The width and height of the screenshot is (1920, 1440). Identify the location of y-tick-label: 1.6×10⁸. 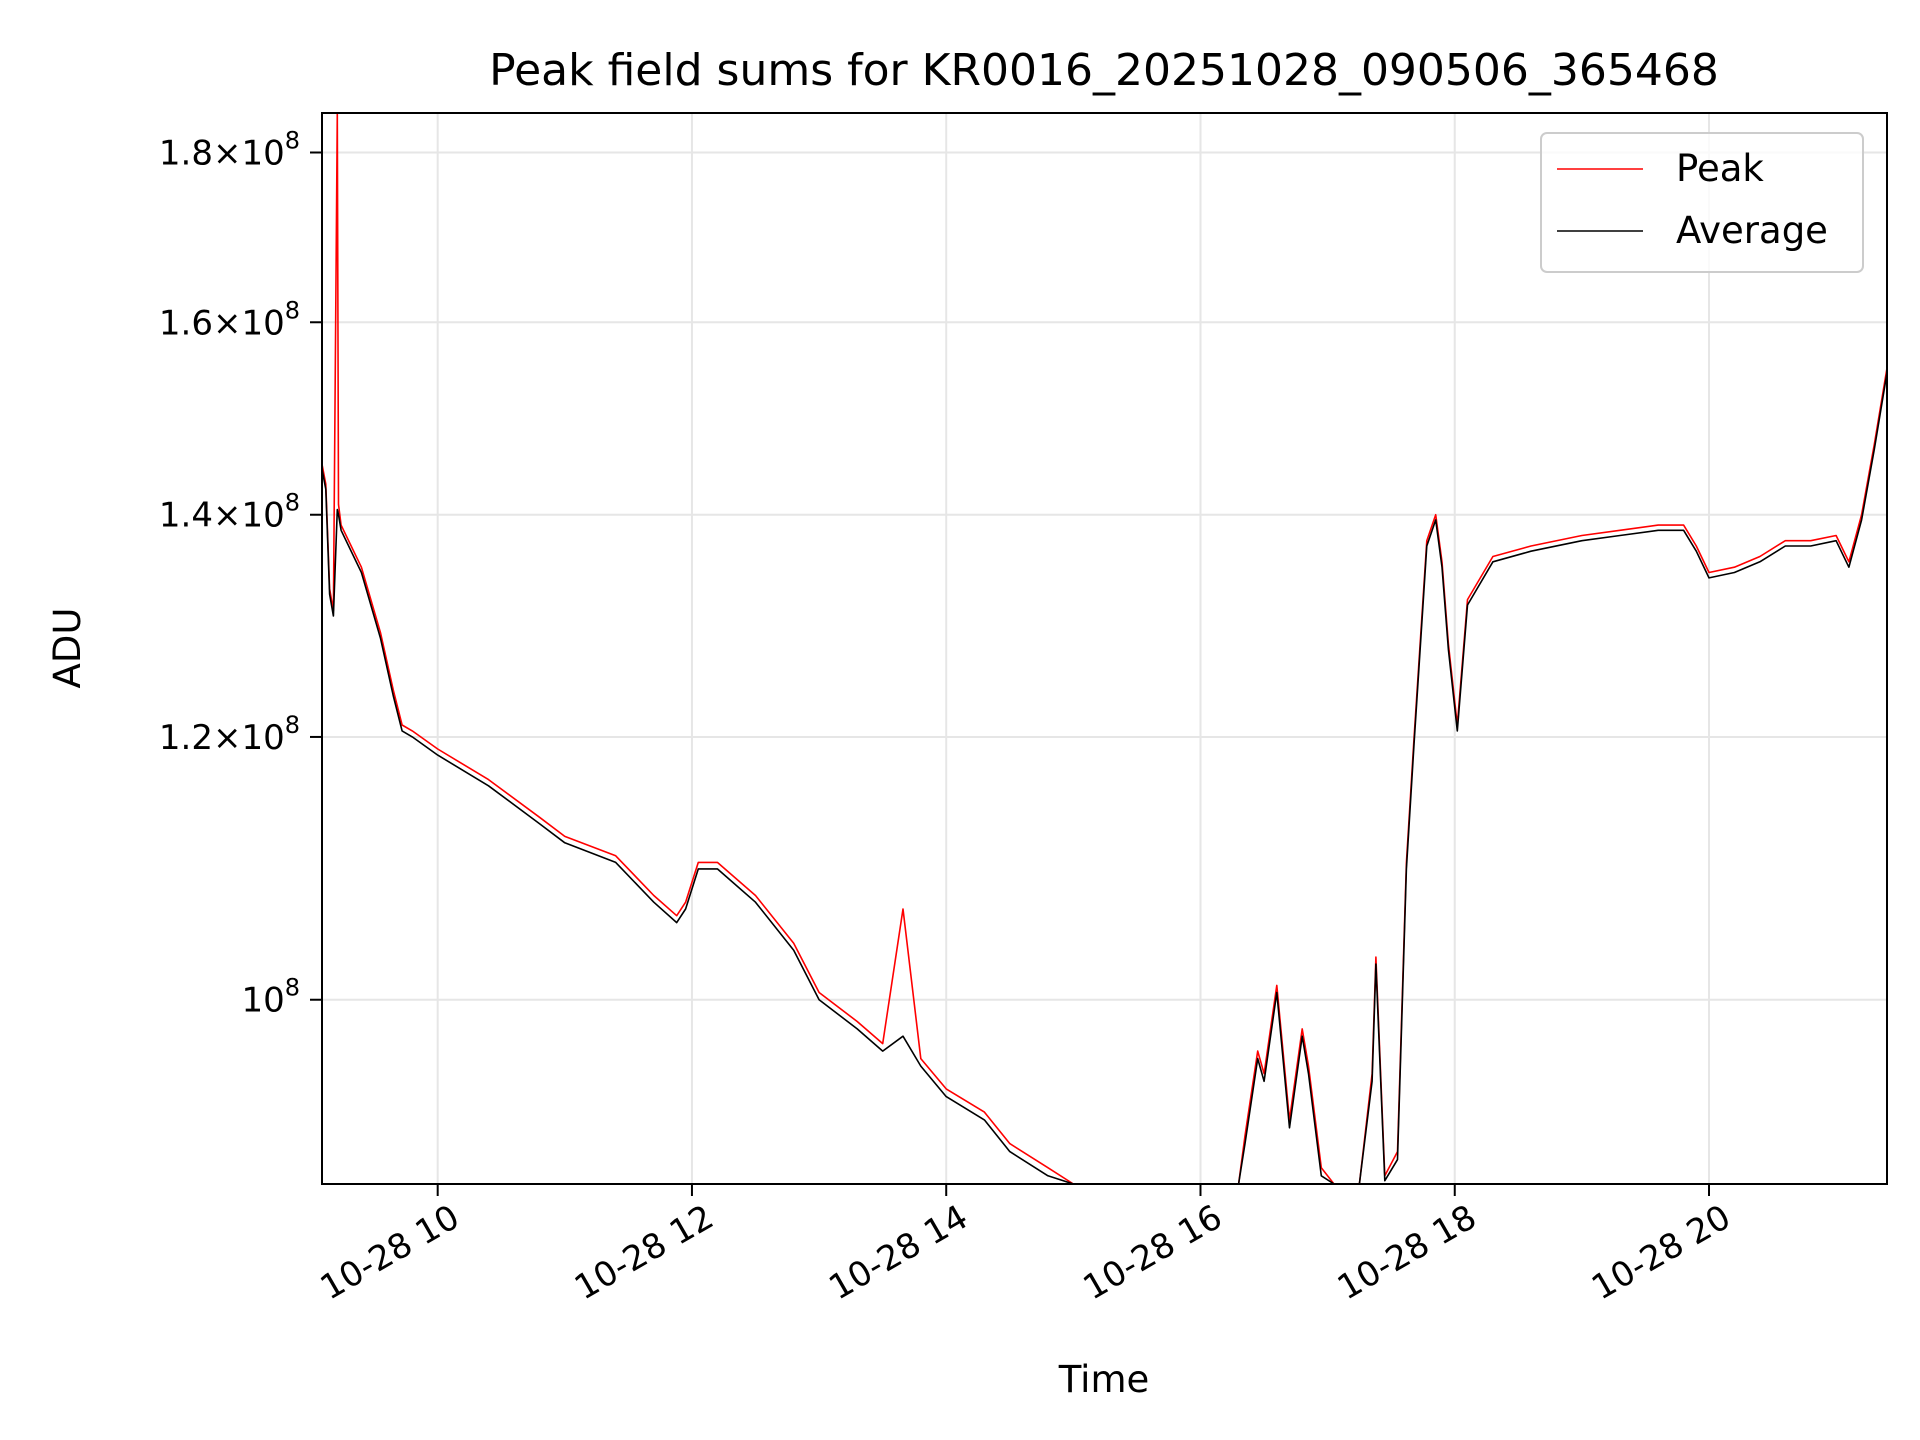
(229, 319).